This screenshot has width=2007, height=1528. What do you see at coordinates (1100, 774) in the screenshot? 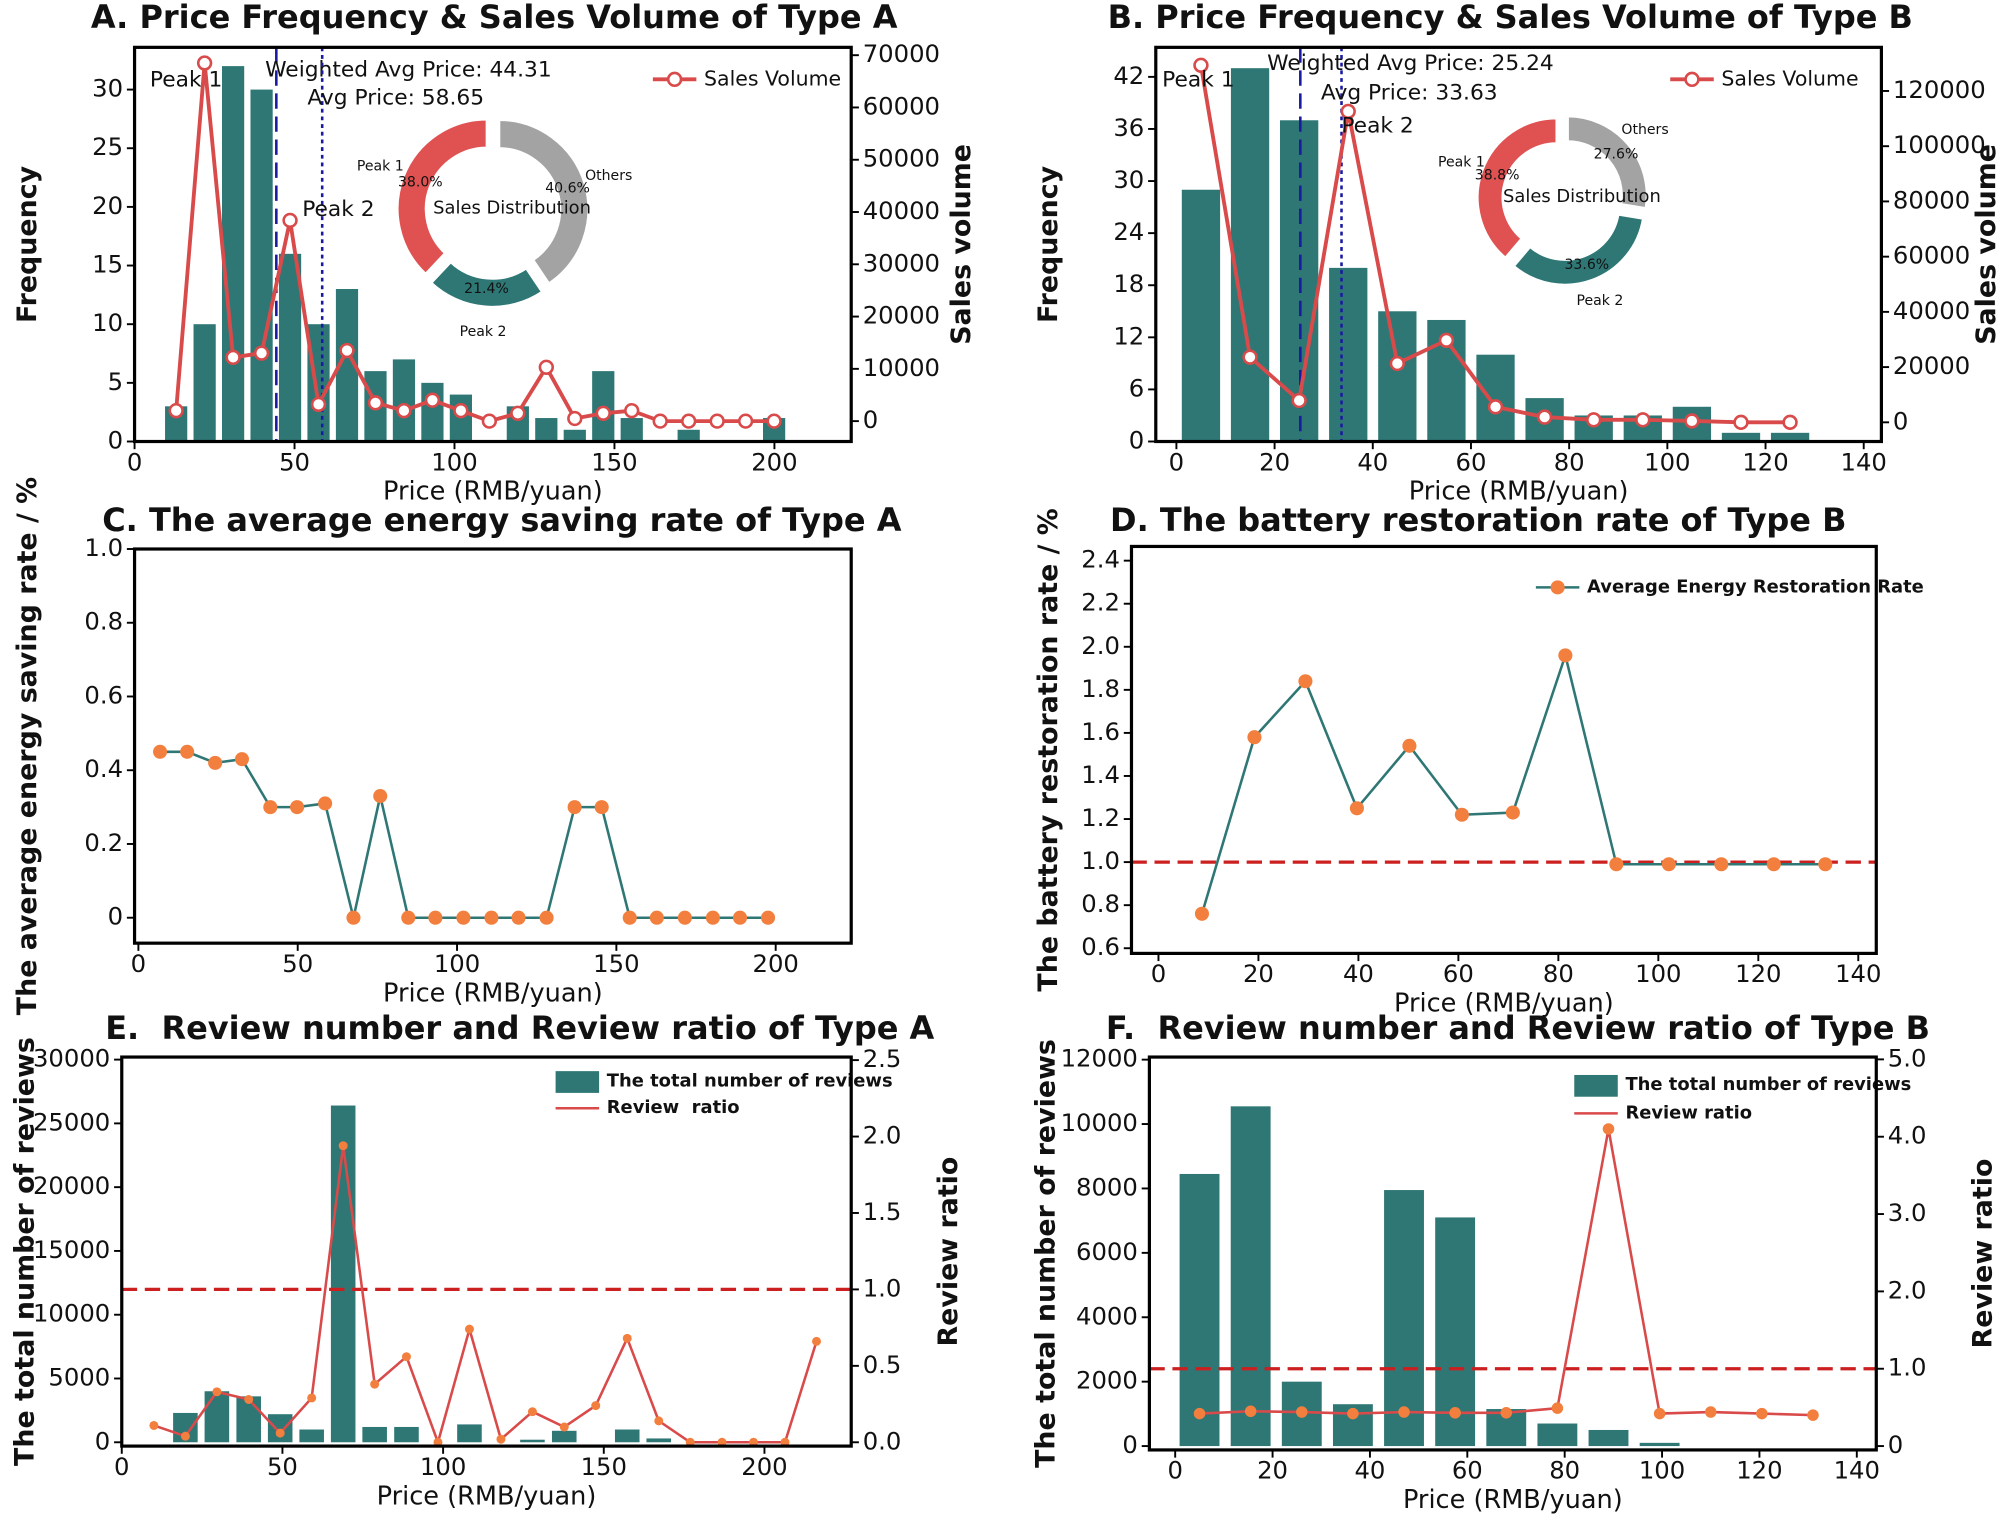
I see `y-tick-label: 1.4` at bounding box center [1100, 774].